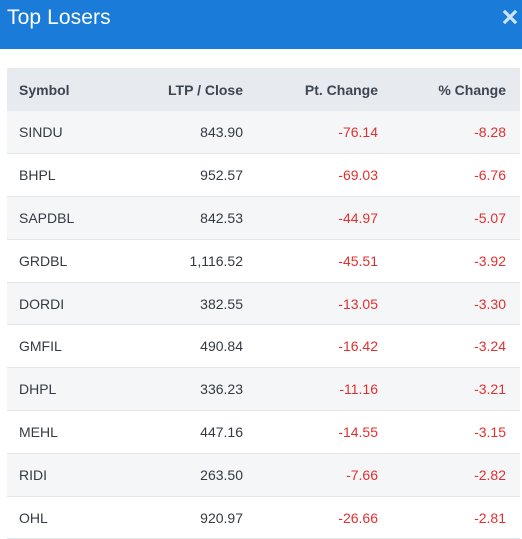 This screenshot has height=539, width=522. What do you see at coordinates (261, 24) in the screenshot?
I see `modal-header: Top Losers` at bounding box center [261, 24].